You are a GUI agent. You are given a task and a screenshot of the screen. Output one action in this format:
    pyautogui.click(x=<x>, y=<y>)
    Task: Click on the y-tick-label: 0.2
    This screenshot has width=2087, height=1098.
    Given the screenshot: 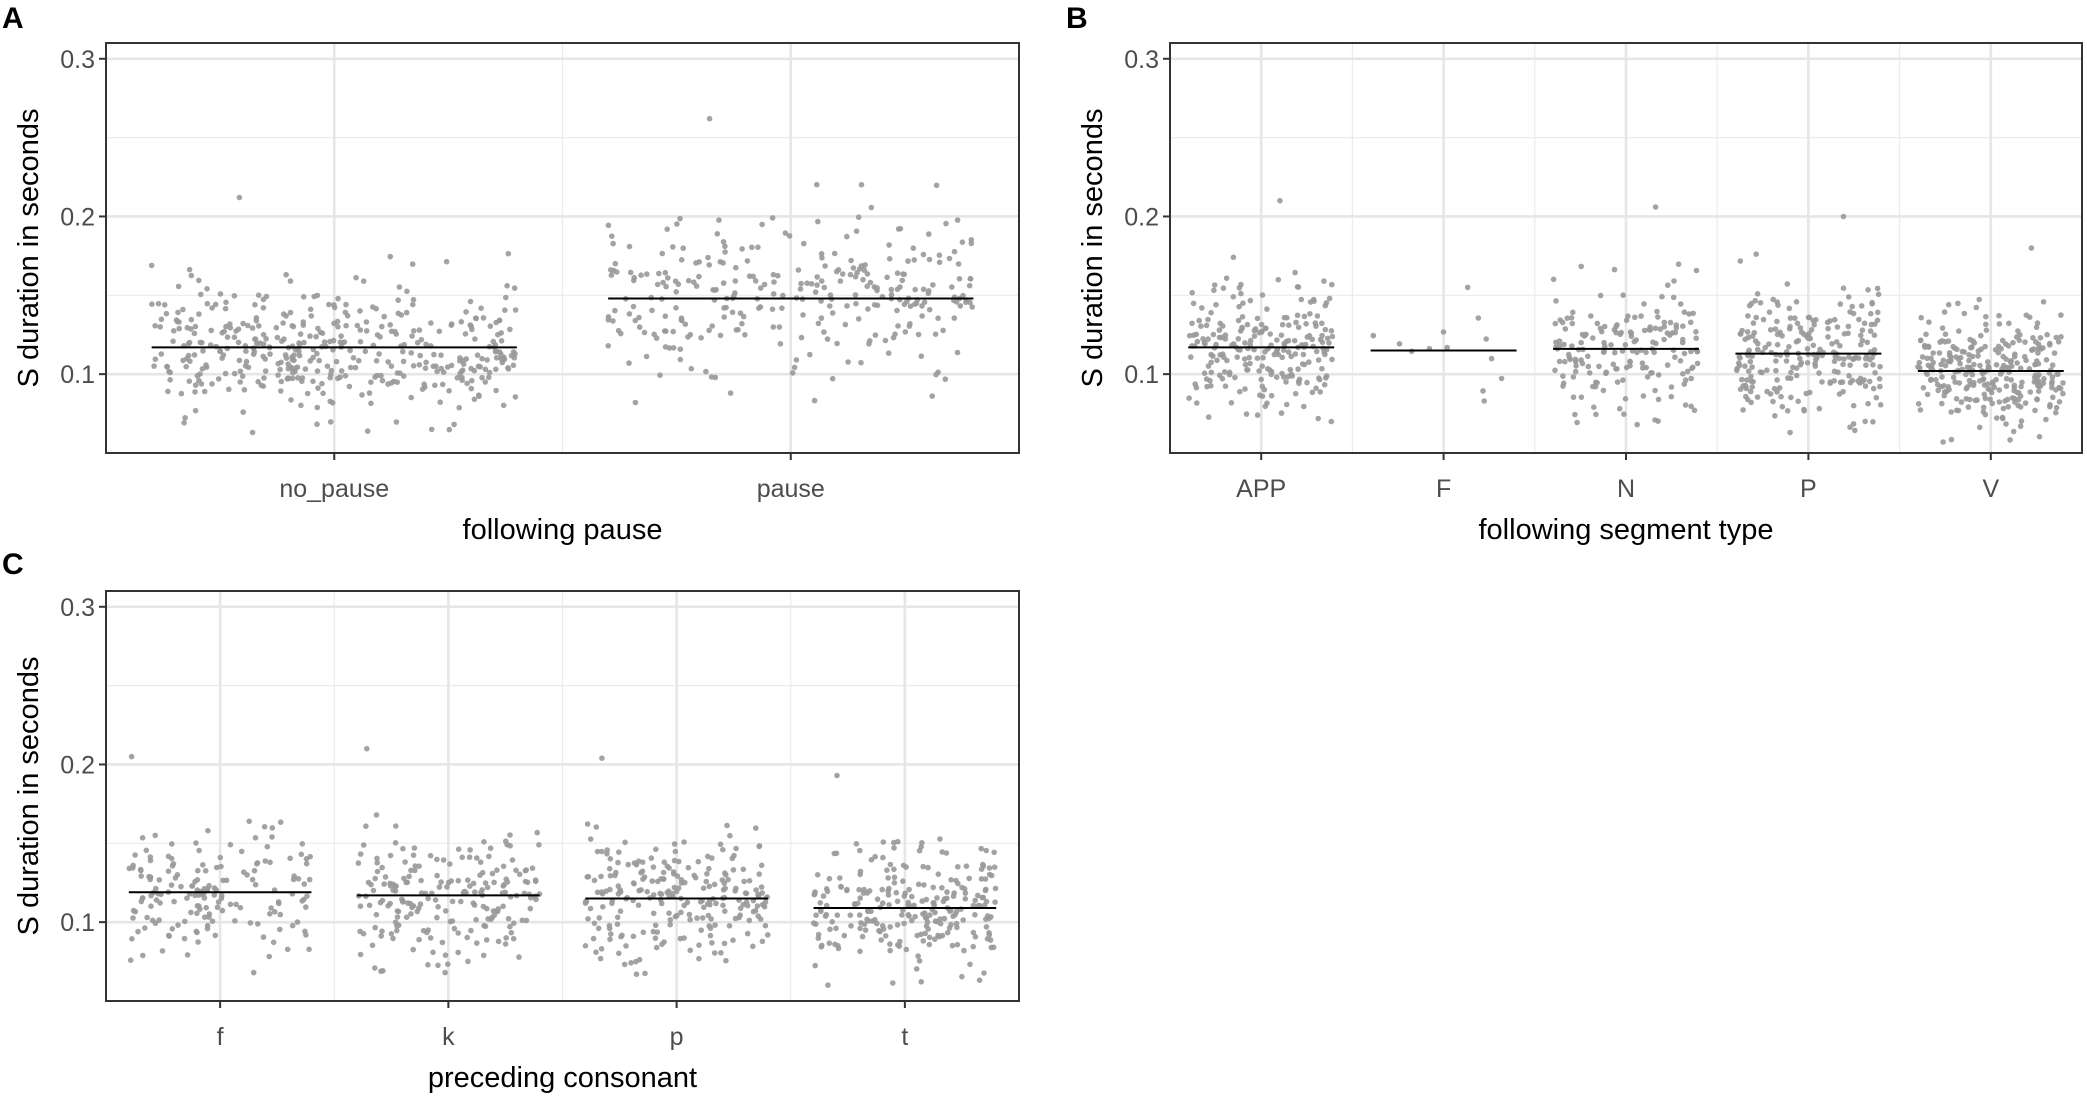 What is the action you would take?
    pyautogui.click(x=1141, y=217)
    